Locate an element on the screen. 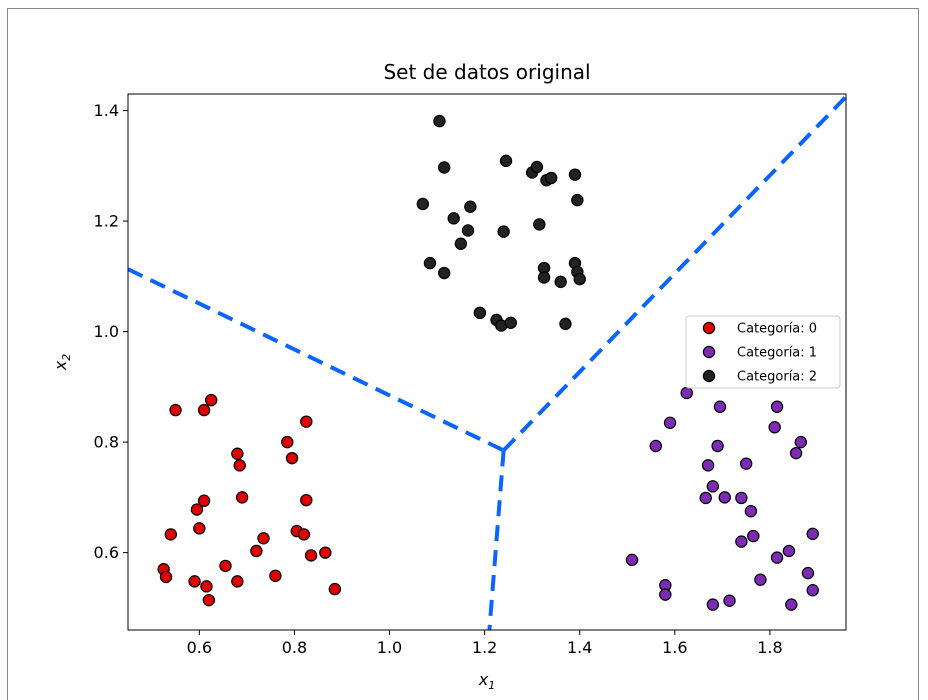 This screenshot has width=928, height=700. x-tick-label: 1.6 is located at coordinates (674, 647).